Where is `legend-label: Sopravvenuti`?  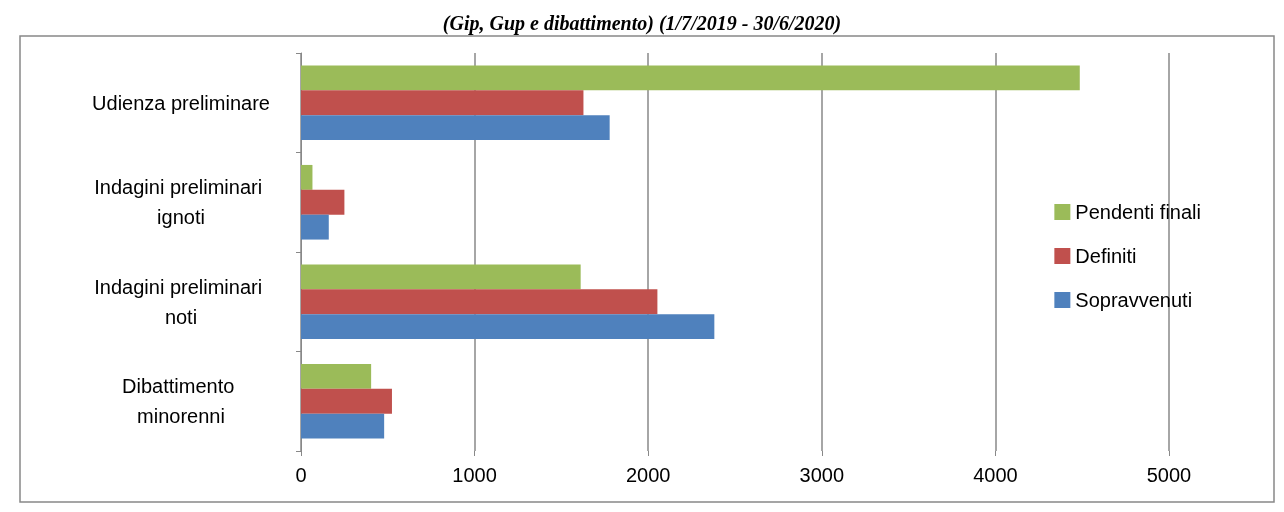 legend-label: Sopravvenuti is located at coordinates (1134, 300).